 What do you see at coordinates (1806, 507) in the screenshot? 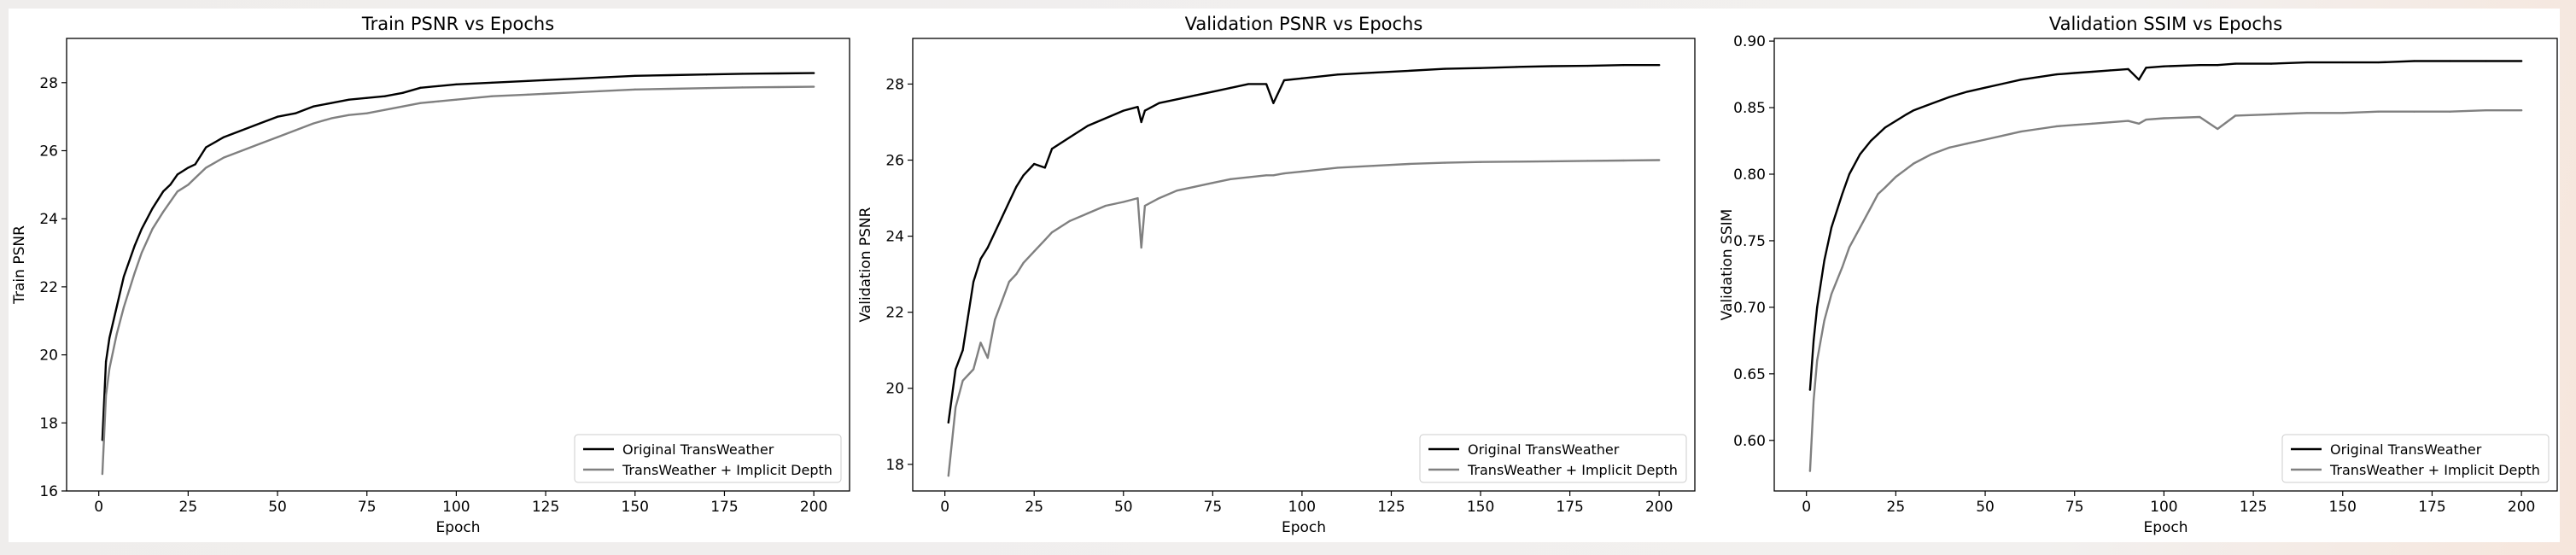
I see `x-tick-label: 0` at bounding box center [1806, 507].